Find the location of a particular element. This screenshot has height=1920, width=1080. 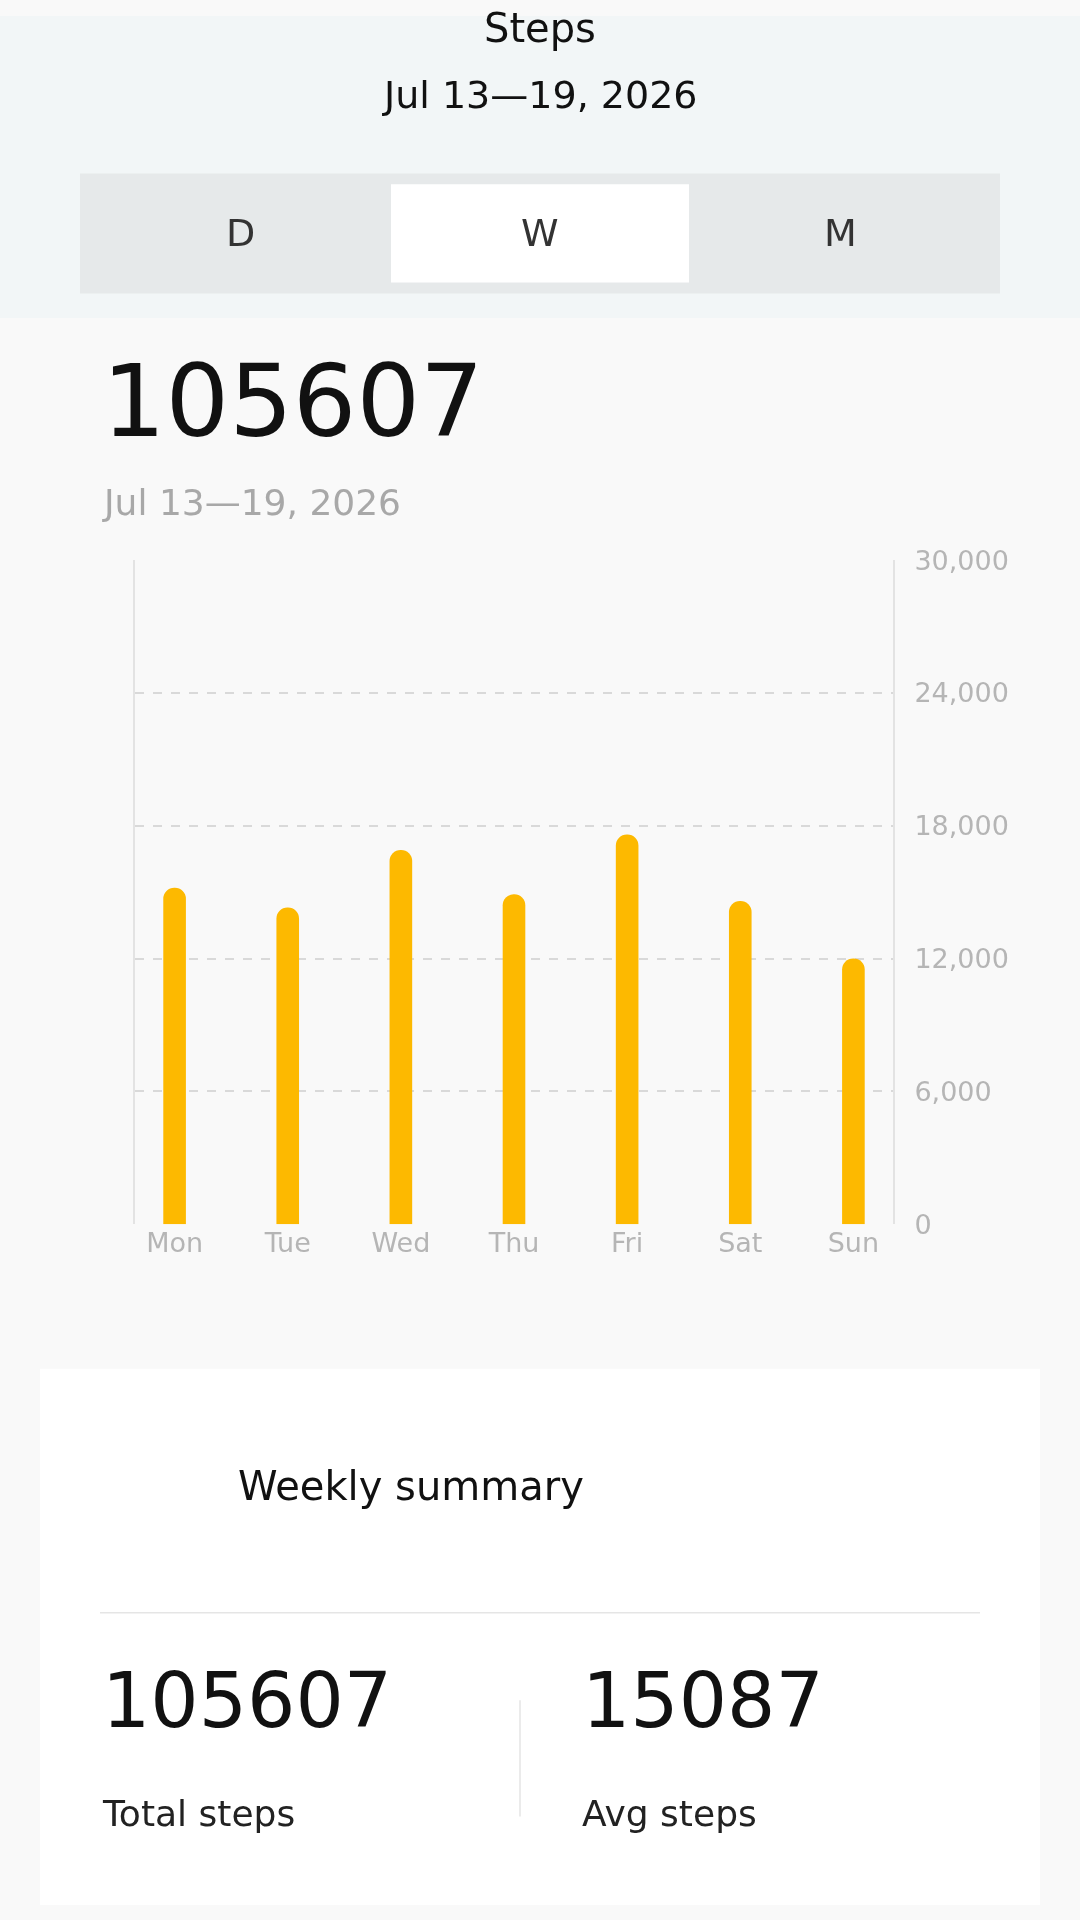

x-tick-label: Tue is located at coordinates (287, 1243).